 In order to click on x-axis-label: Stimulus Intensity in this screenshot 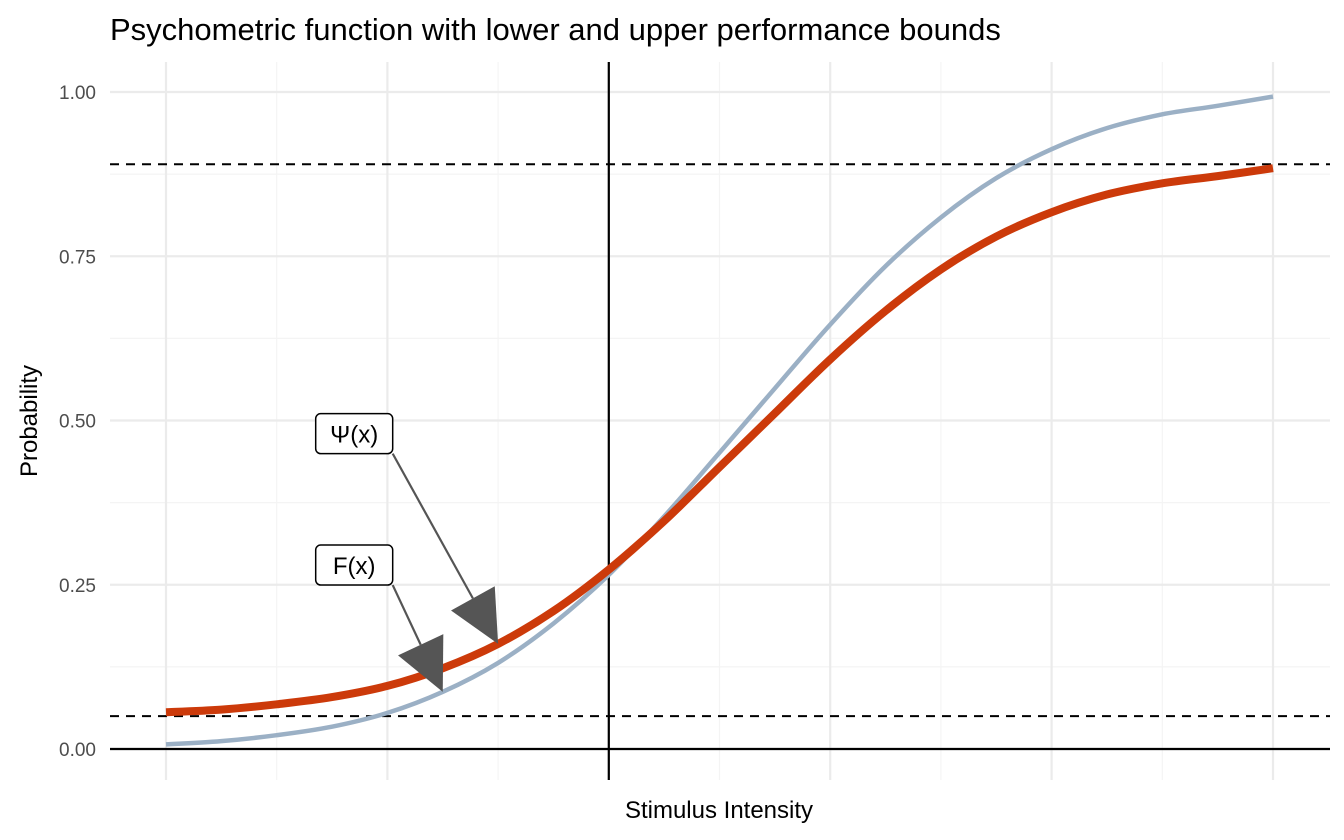, I will do `click(719, 810)`.